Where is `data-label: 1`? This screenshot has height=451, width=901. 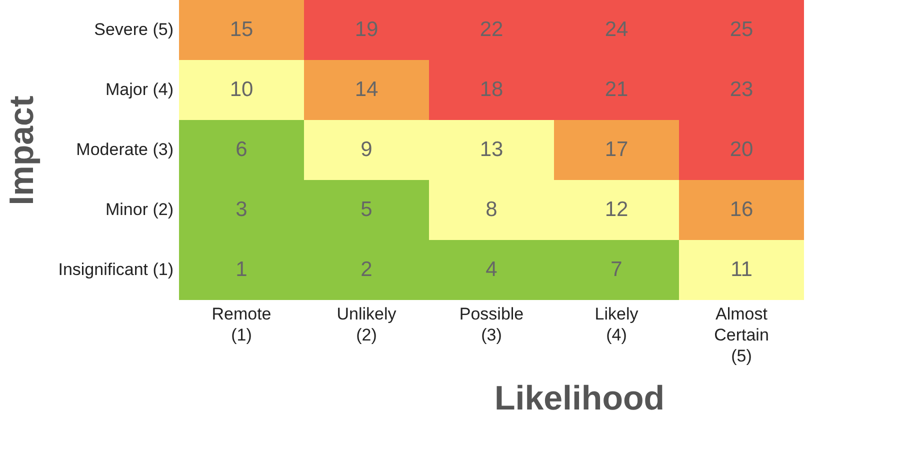
data-label: 1 is located at coordinates (242, 269).